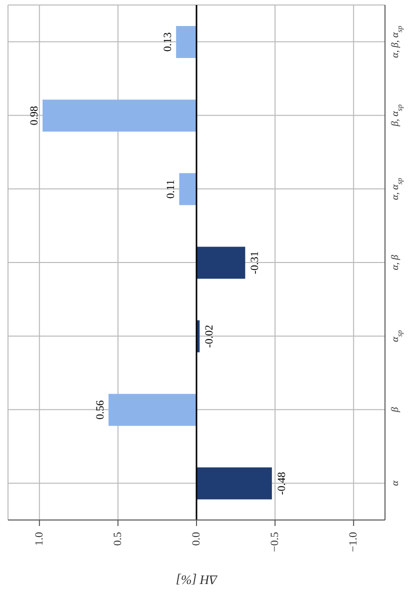 This screenshot has height=592, width=409. I want to click on data-label: 0.11, so click(171, 189).